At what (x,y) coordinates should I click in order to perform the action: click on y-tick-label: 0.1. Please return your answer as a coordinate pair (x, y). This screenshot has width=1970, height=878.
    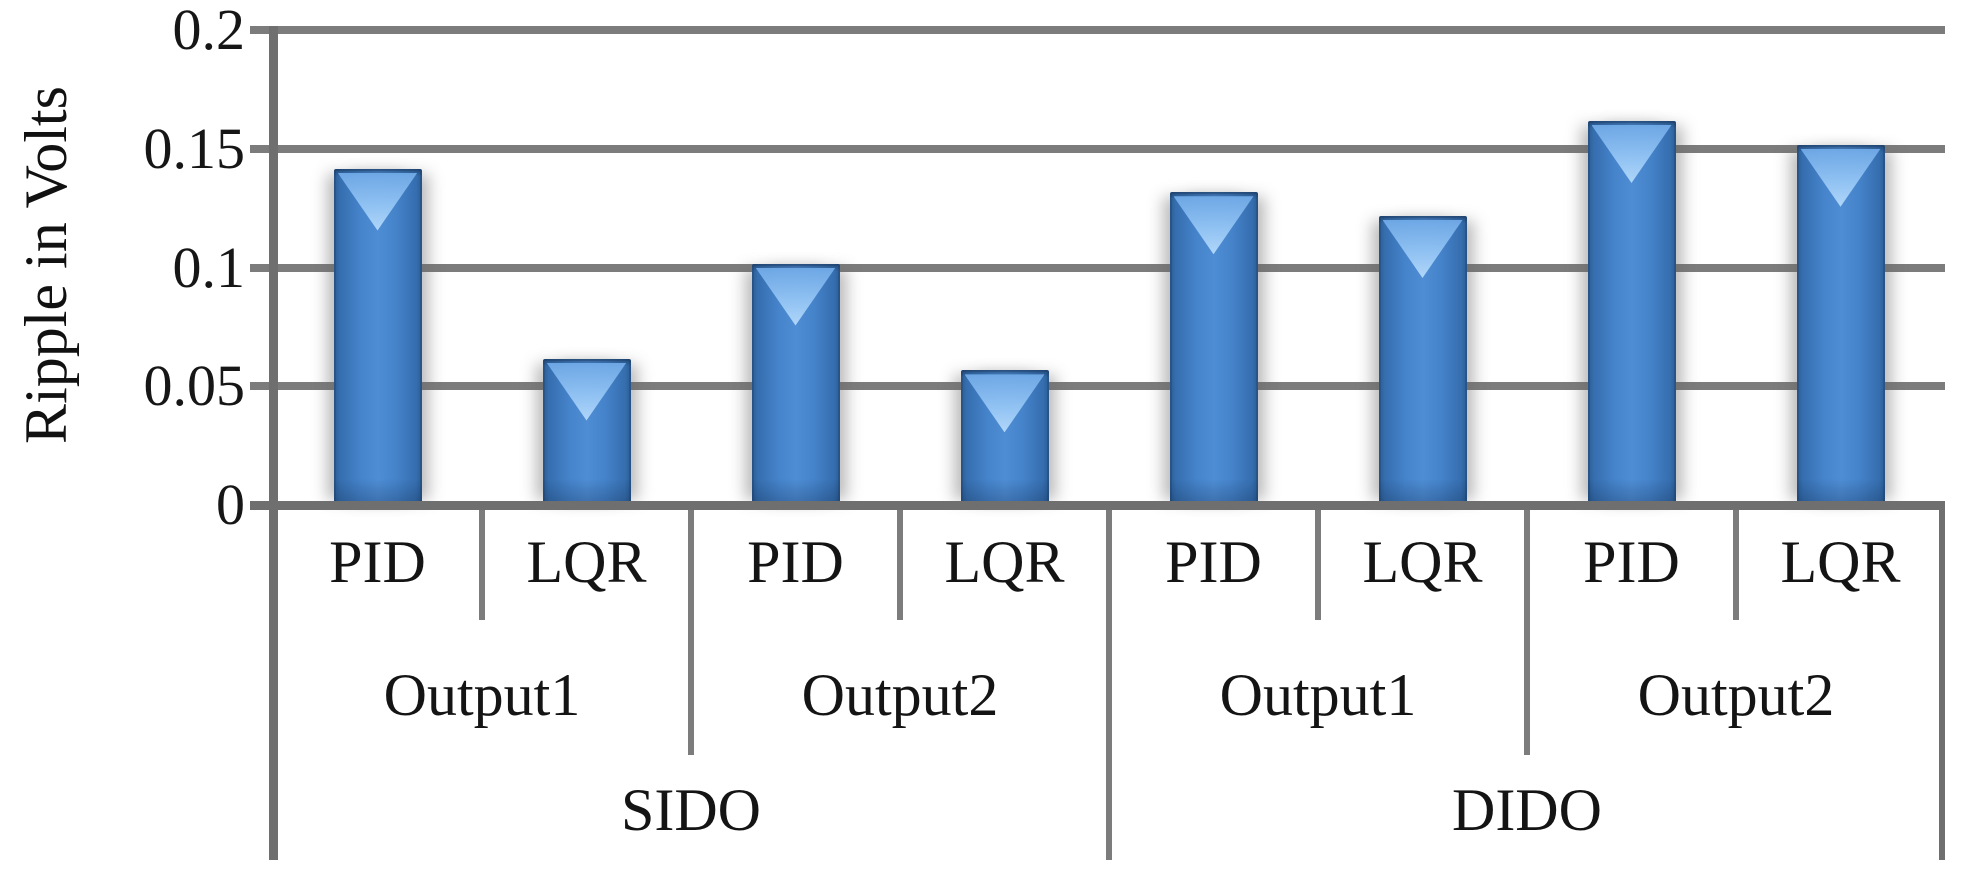
    Looking at the image, I should click on (209, 267).